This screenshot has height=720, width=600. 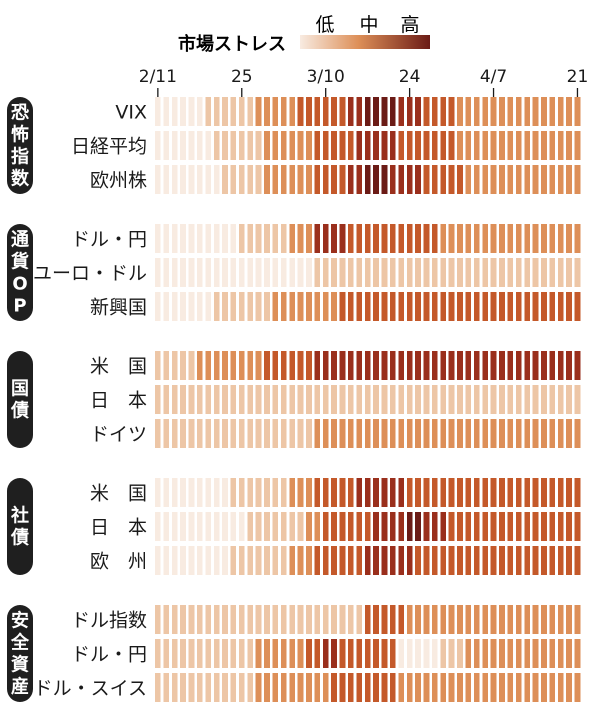 What do you see at coordinates (294, 526) in the screenshot?
I see `row-group: 社債 米 国日 本欧 州` at bounding box center [294, 526].